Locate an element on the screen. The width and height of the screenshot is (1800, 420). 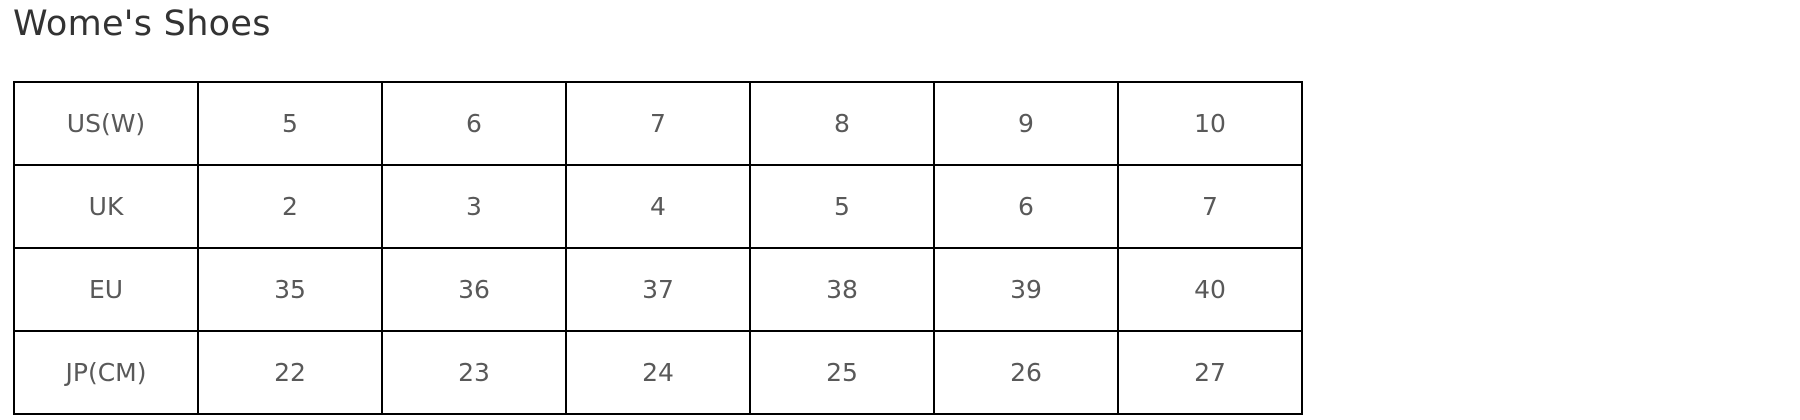
table-cell: 8 is located at coordinates (842, 123).